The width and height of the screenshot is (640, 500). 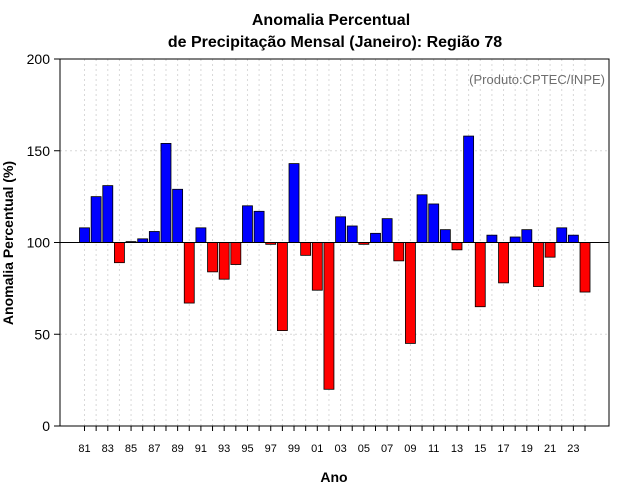 I want to click on x-tick-label: 17, so click(x=503, y=449).